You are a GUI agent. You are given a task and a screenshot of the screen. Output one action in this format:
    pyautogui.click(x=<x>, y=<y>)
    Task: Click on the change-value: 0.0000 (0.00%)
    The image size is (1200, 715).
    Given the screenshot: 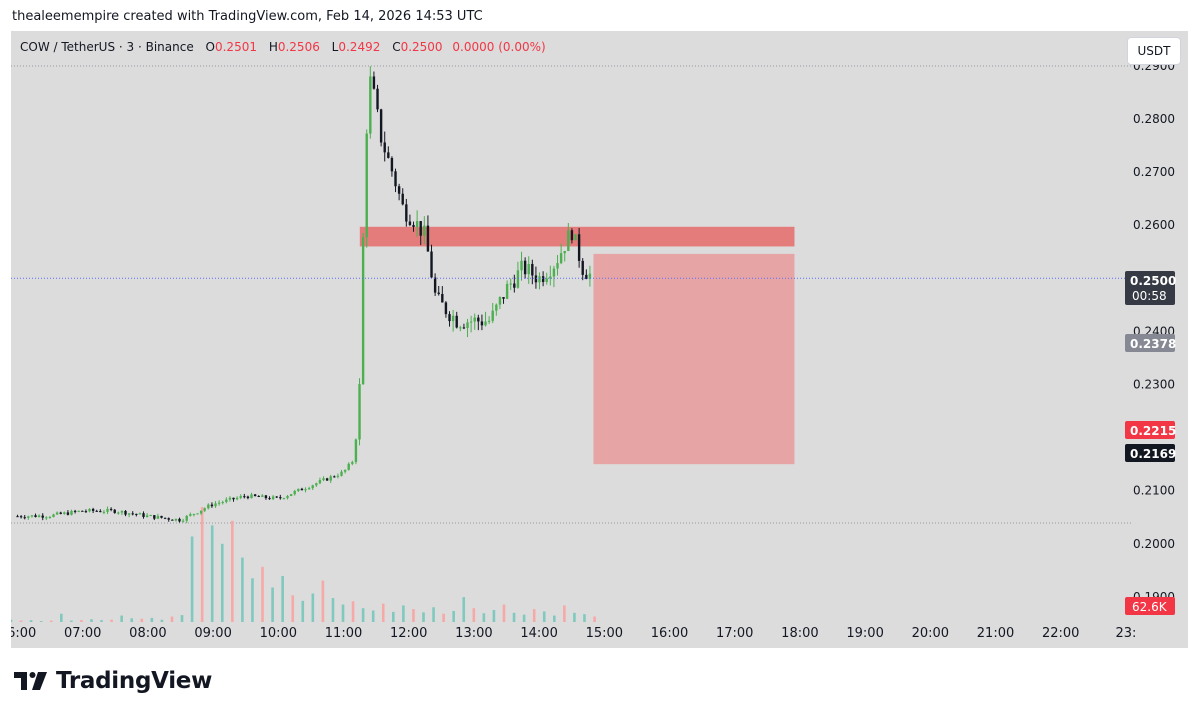 What is the action you would take?
    pyautogui.click(x=499, y=47)
    